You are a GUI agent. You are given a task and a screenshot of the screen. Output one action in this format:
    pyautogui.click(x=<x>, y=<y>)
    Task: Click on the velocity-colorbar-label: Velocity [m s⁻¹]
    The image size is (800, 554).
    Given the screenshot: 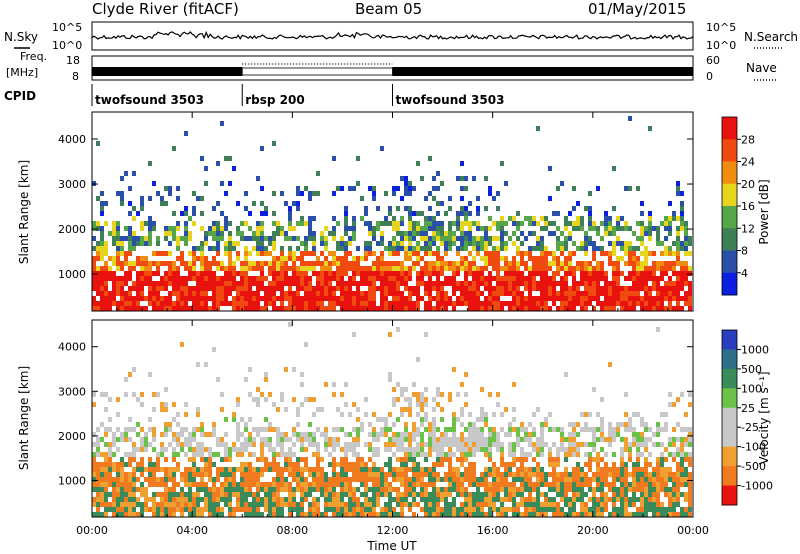 What is the action you would take?
    pyautogui.click(x=764, y=417)
    